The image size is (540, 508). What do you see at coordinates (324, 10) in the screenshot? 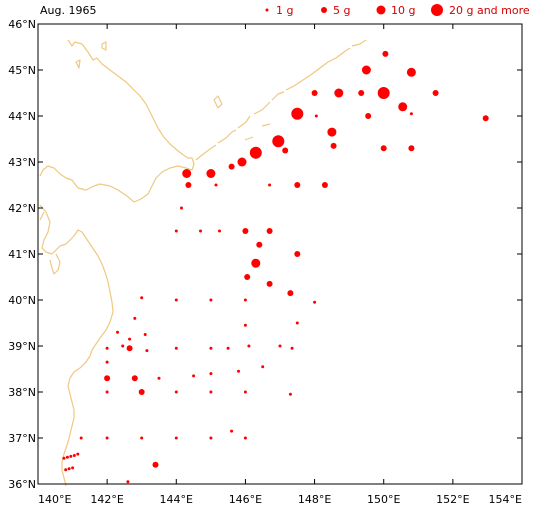
I see `legend-marker-5g` at bounding box center [324, 10].